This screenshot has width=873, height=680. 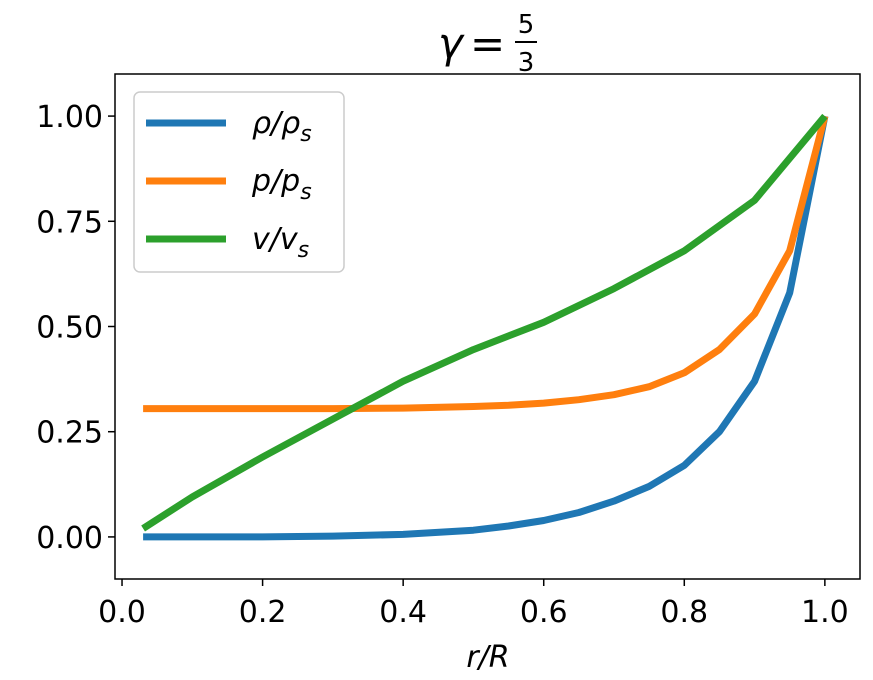 What do you see at coordinates (487, 657) in the screenshot?
I see `x-axis-label: r/R` at bounding box center [487, 657].